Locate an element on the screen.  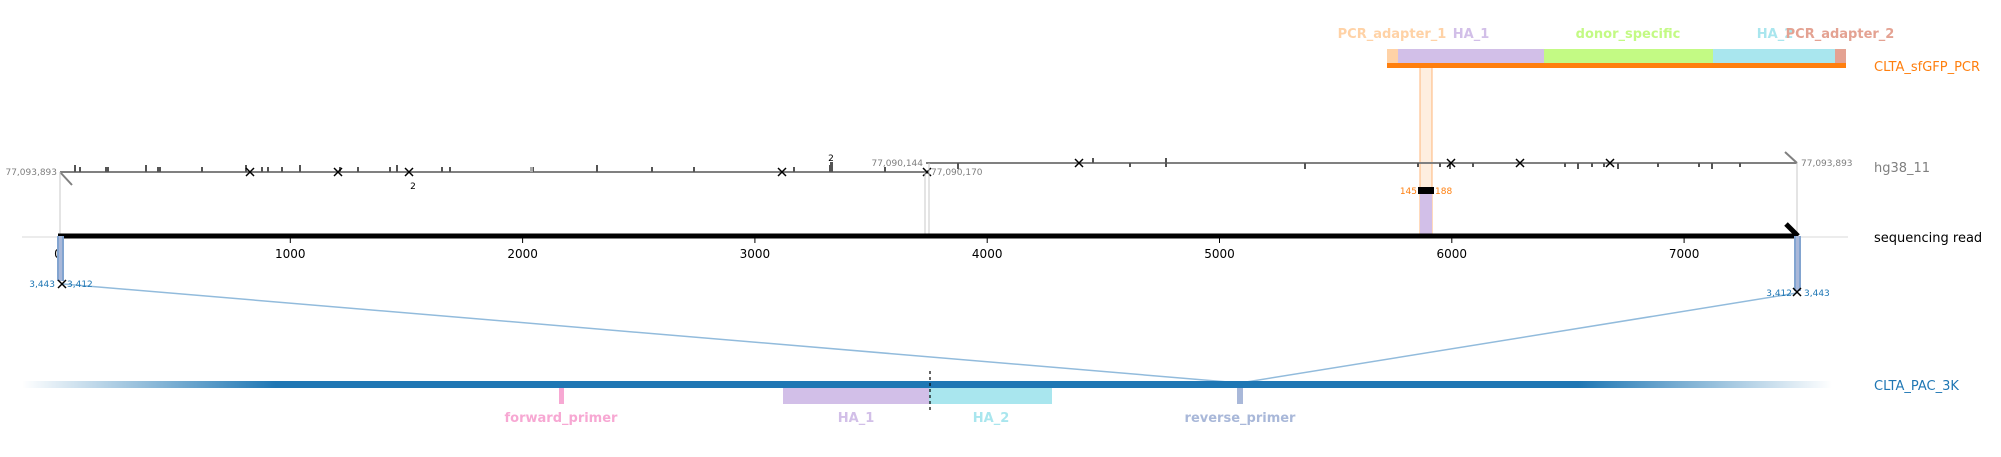
target-left-endpoint-mark is located at coordinates (62, 284).